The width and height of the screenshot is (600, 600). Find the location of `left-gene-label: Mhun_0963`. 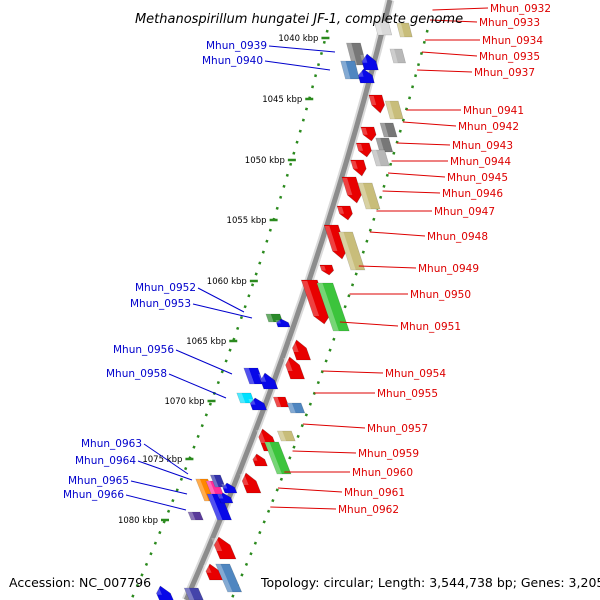

left-gene-label: Mhun_0963 is located at coordinates (111, 444).